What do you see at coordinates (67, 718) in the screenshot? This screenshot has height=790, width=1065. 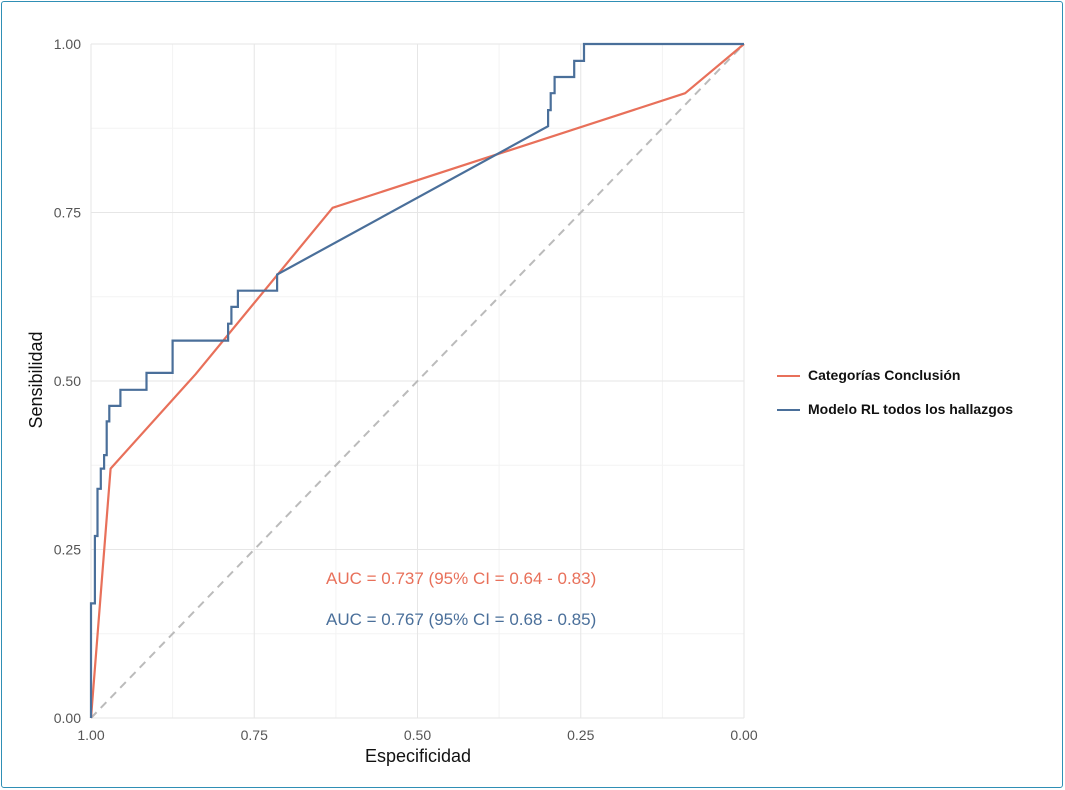 I see `y-tick-label: 0.00` at bounding box center [67, 718].